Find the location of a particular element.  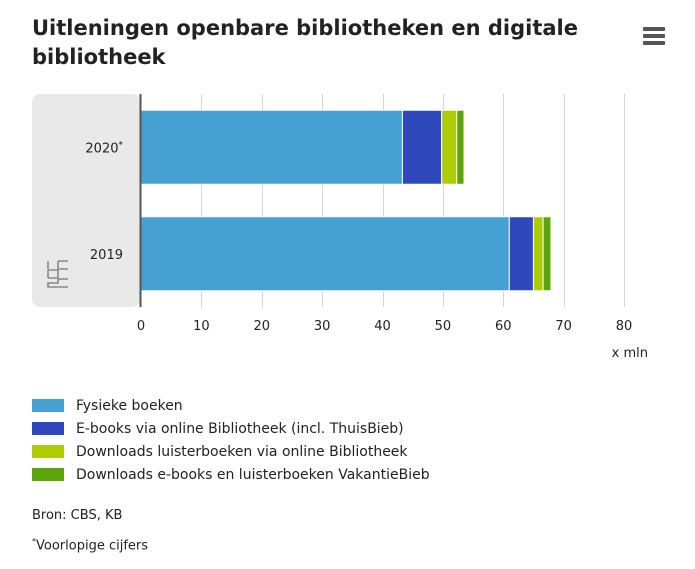

source-text: Bron: CBS, KB is located at coordinates (77, 515).